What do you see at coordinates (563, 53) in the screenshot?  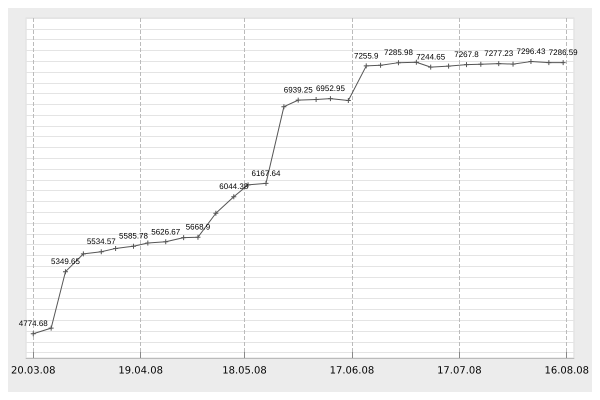 I see `data-label: 7286.59` at bounding box center [563, 53].